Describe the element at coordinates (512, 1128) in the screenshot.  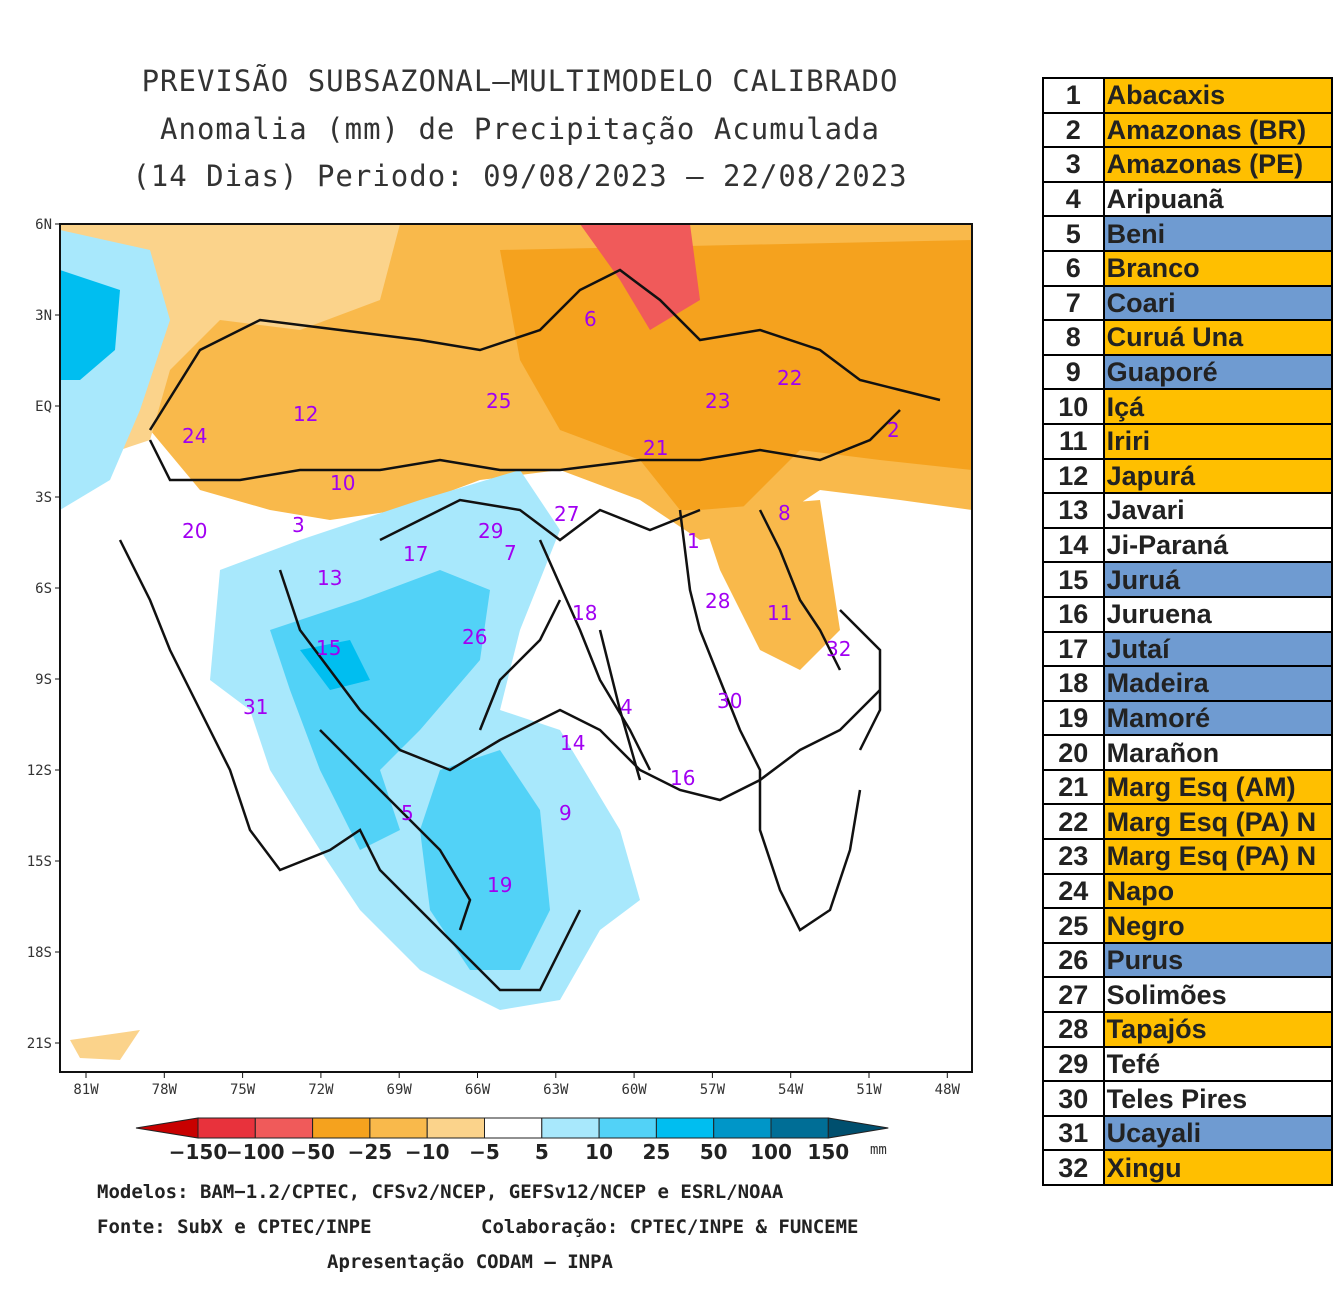
I see `colorbar` at that location.